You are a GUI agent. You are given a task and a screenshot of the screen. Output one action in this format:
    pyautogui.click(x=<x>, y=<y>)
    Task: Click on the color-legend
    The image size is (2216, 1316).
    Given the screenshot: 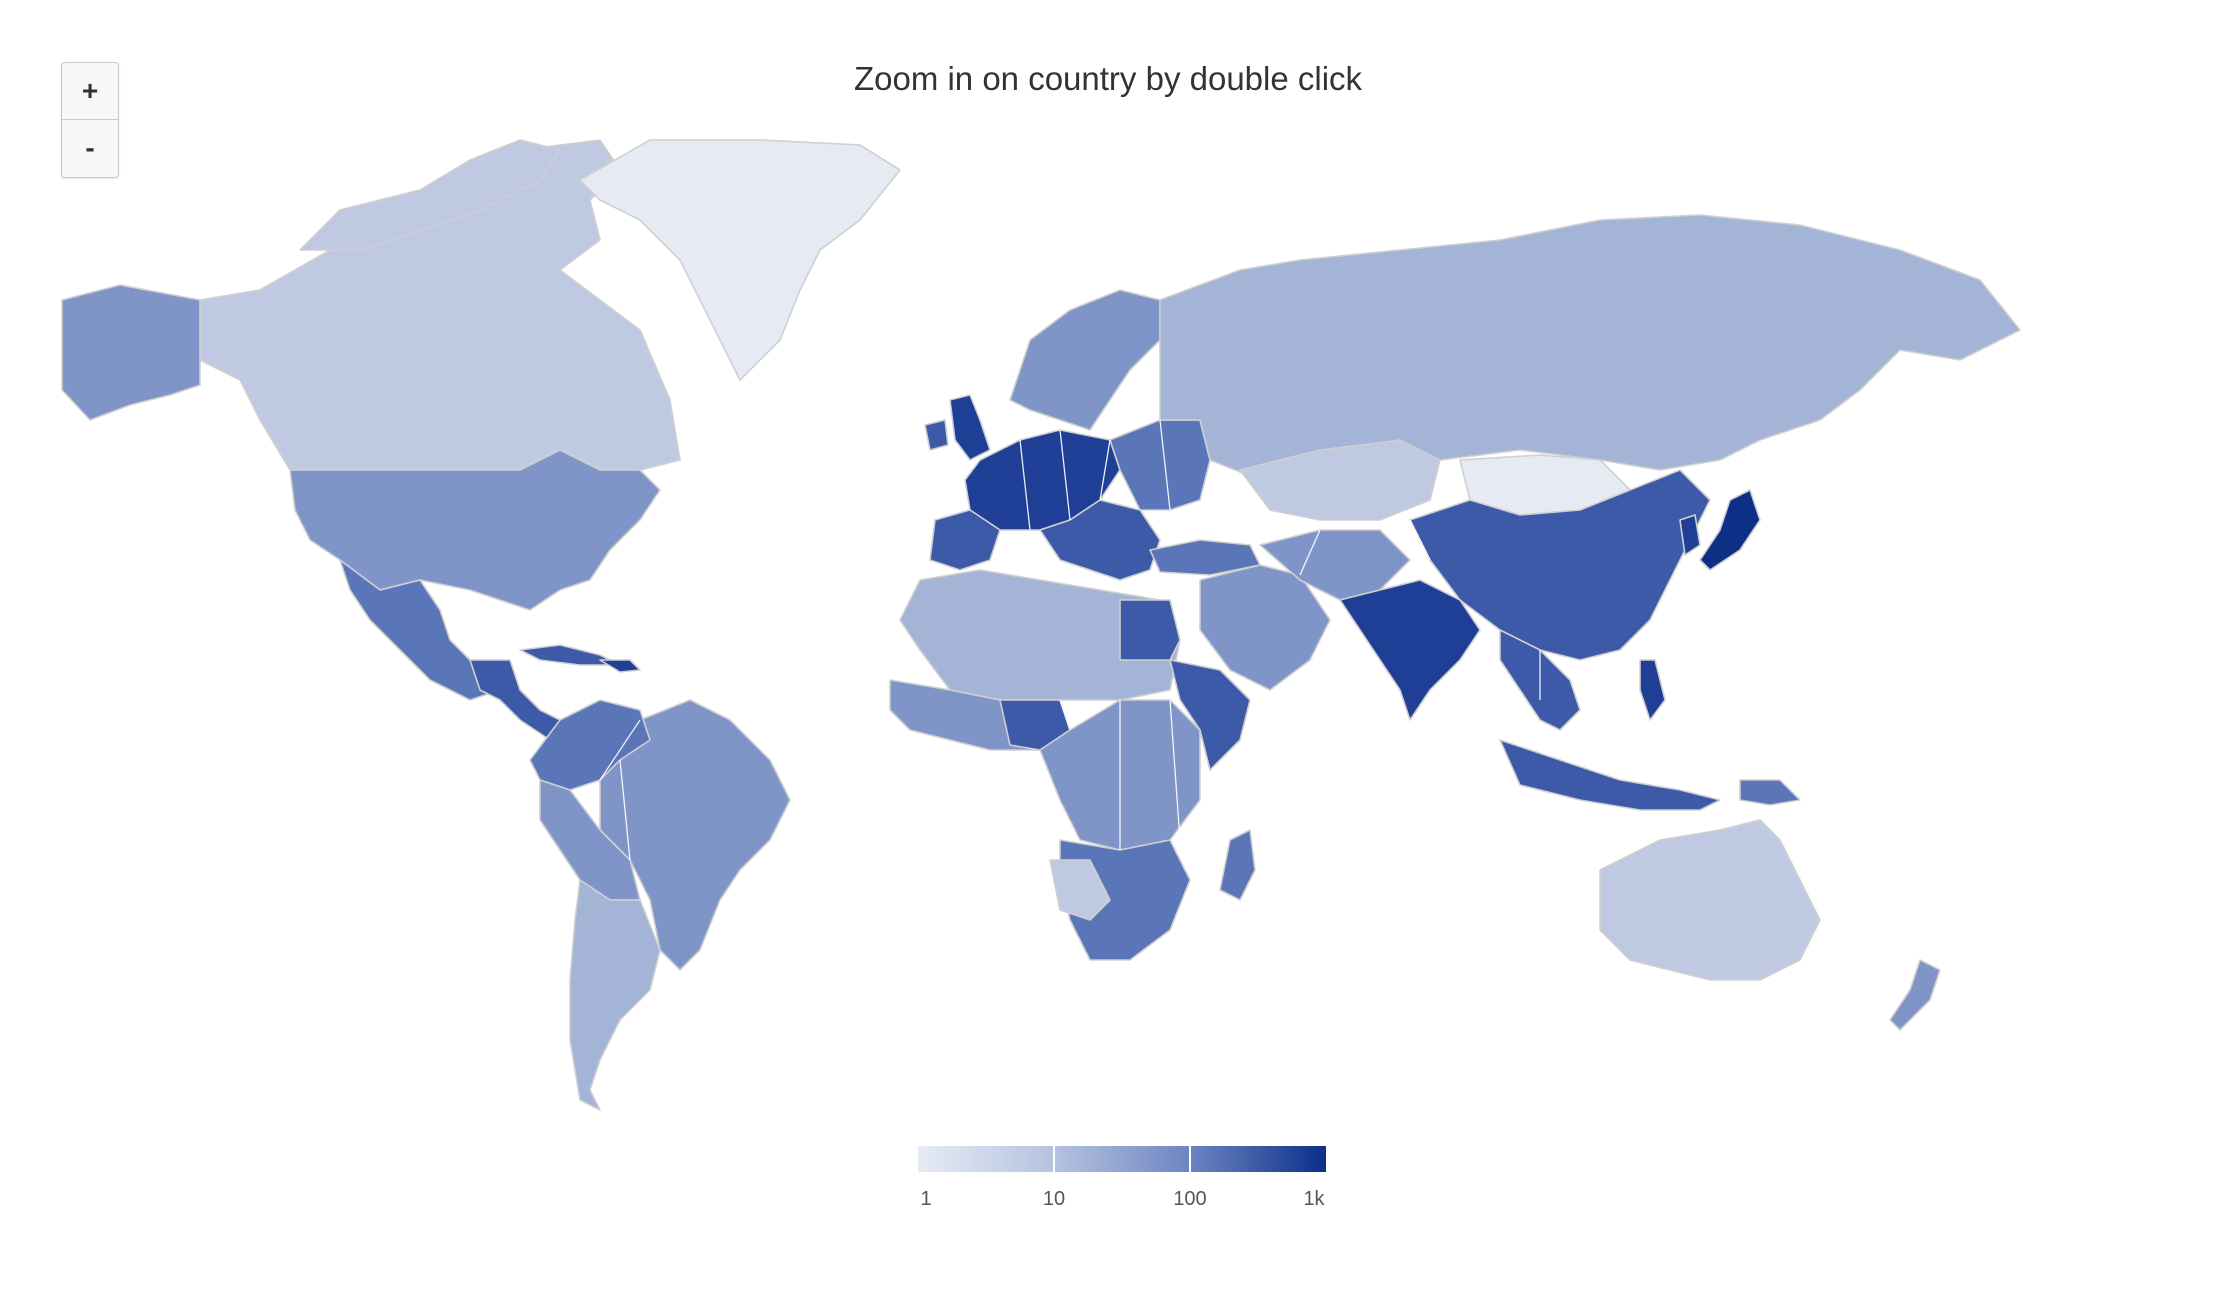 What is the action you would take?
    pyautogui.click(x=1122, y=1159)
    